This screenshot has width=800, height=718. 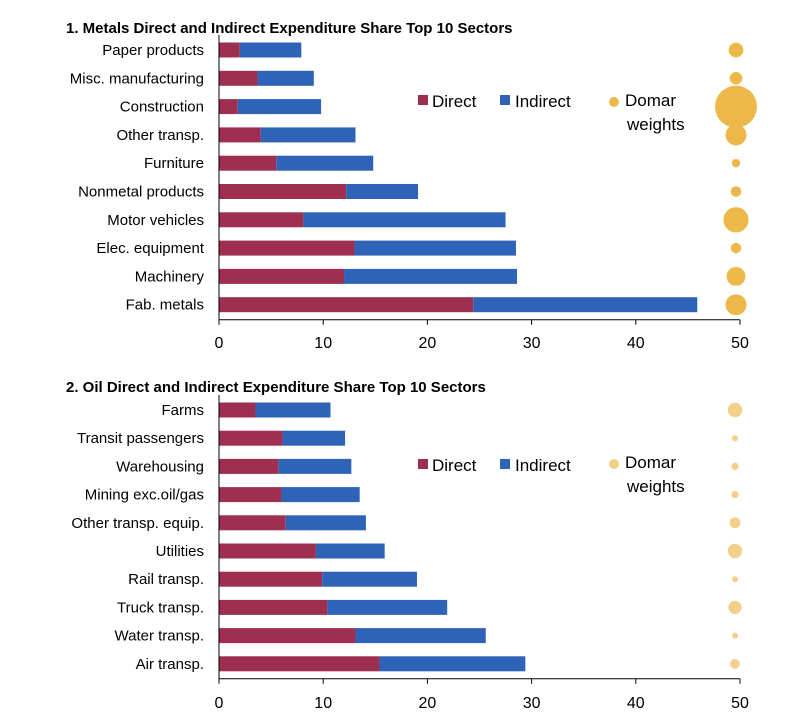 What do you see at coordinates (170, 276) in the screenshot?
I see `category-label: Machinery` at bounding box center [170, 276].